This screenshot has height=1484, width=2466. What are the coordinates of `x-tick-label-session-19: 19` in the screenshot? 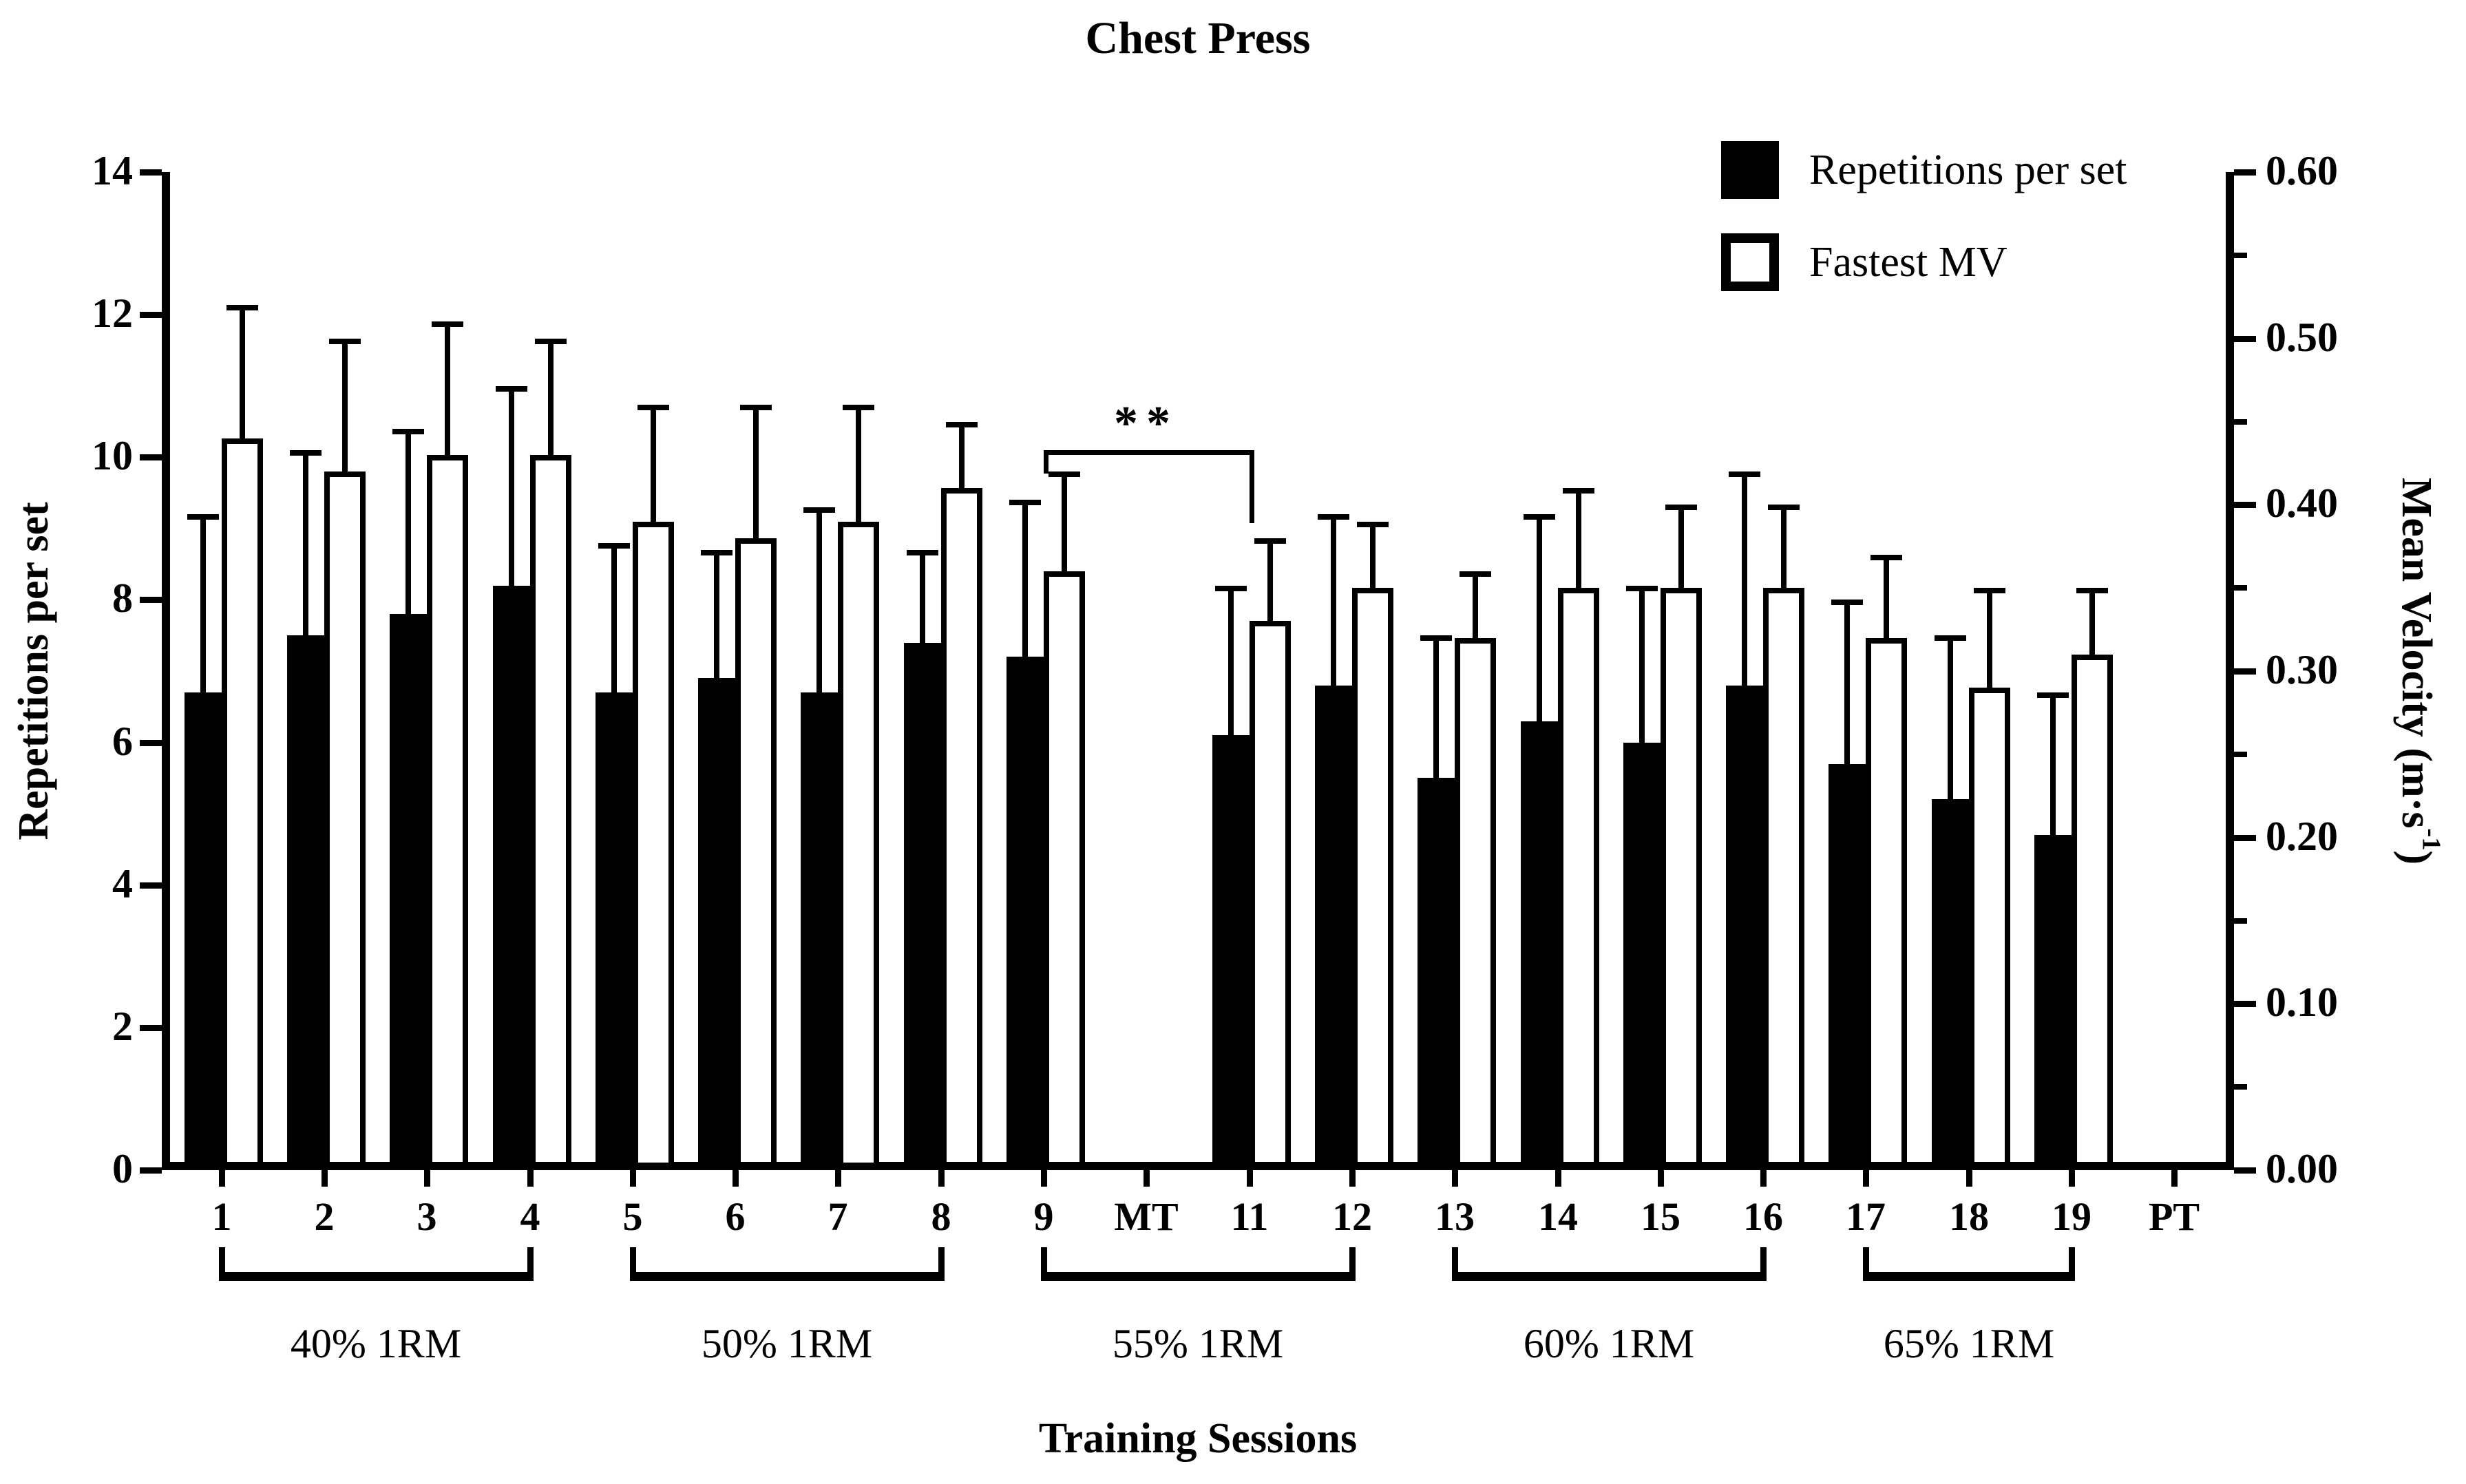 It's located at (2071, 1216).